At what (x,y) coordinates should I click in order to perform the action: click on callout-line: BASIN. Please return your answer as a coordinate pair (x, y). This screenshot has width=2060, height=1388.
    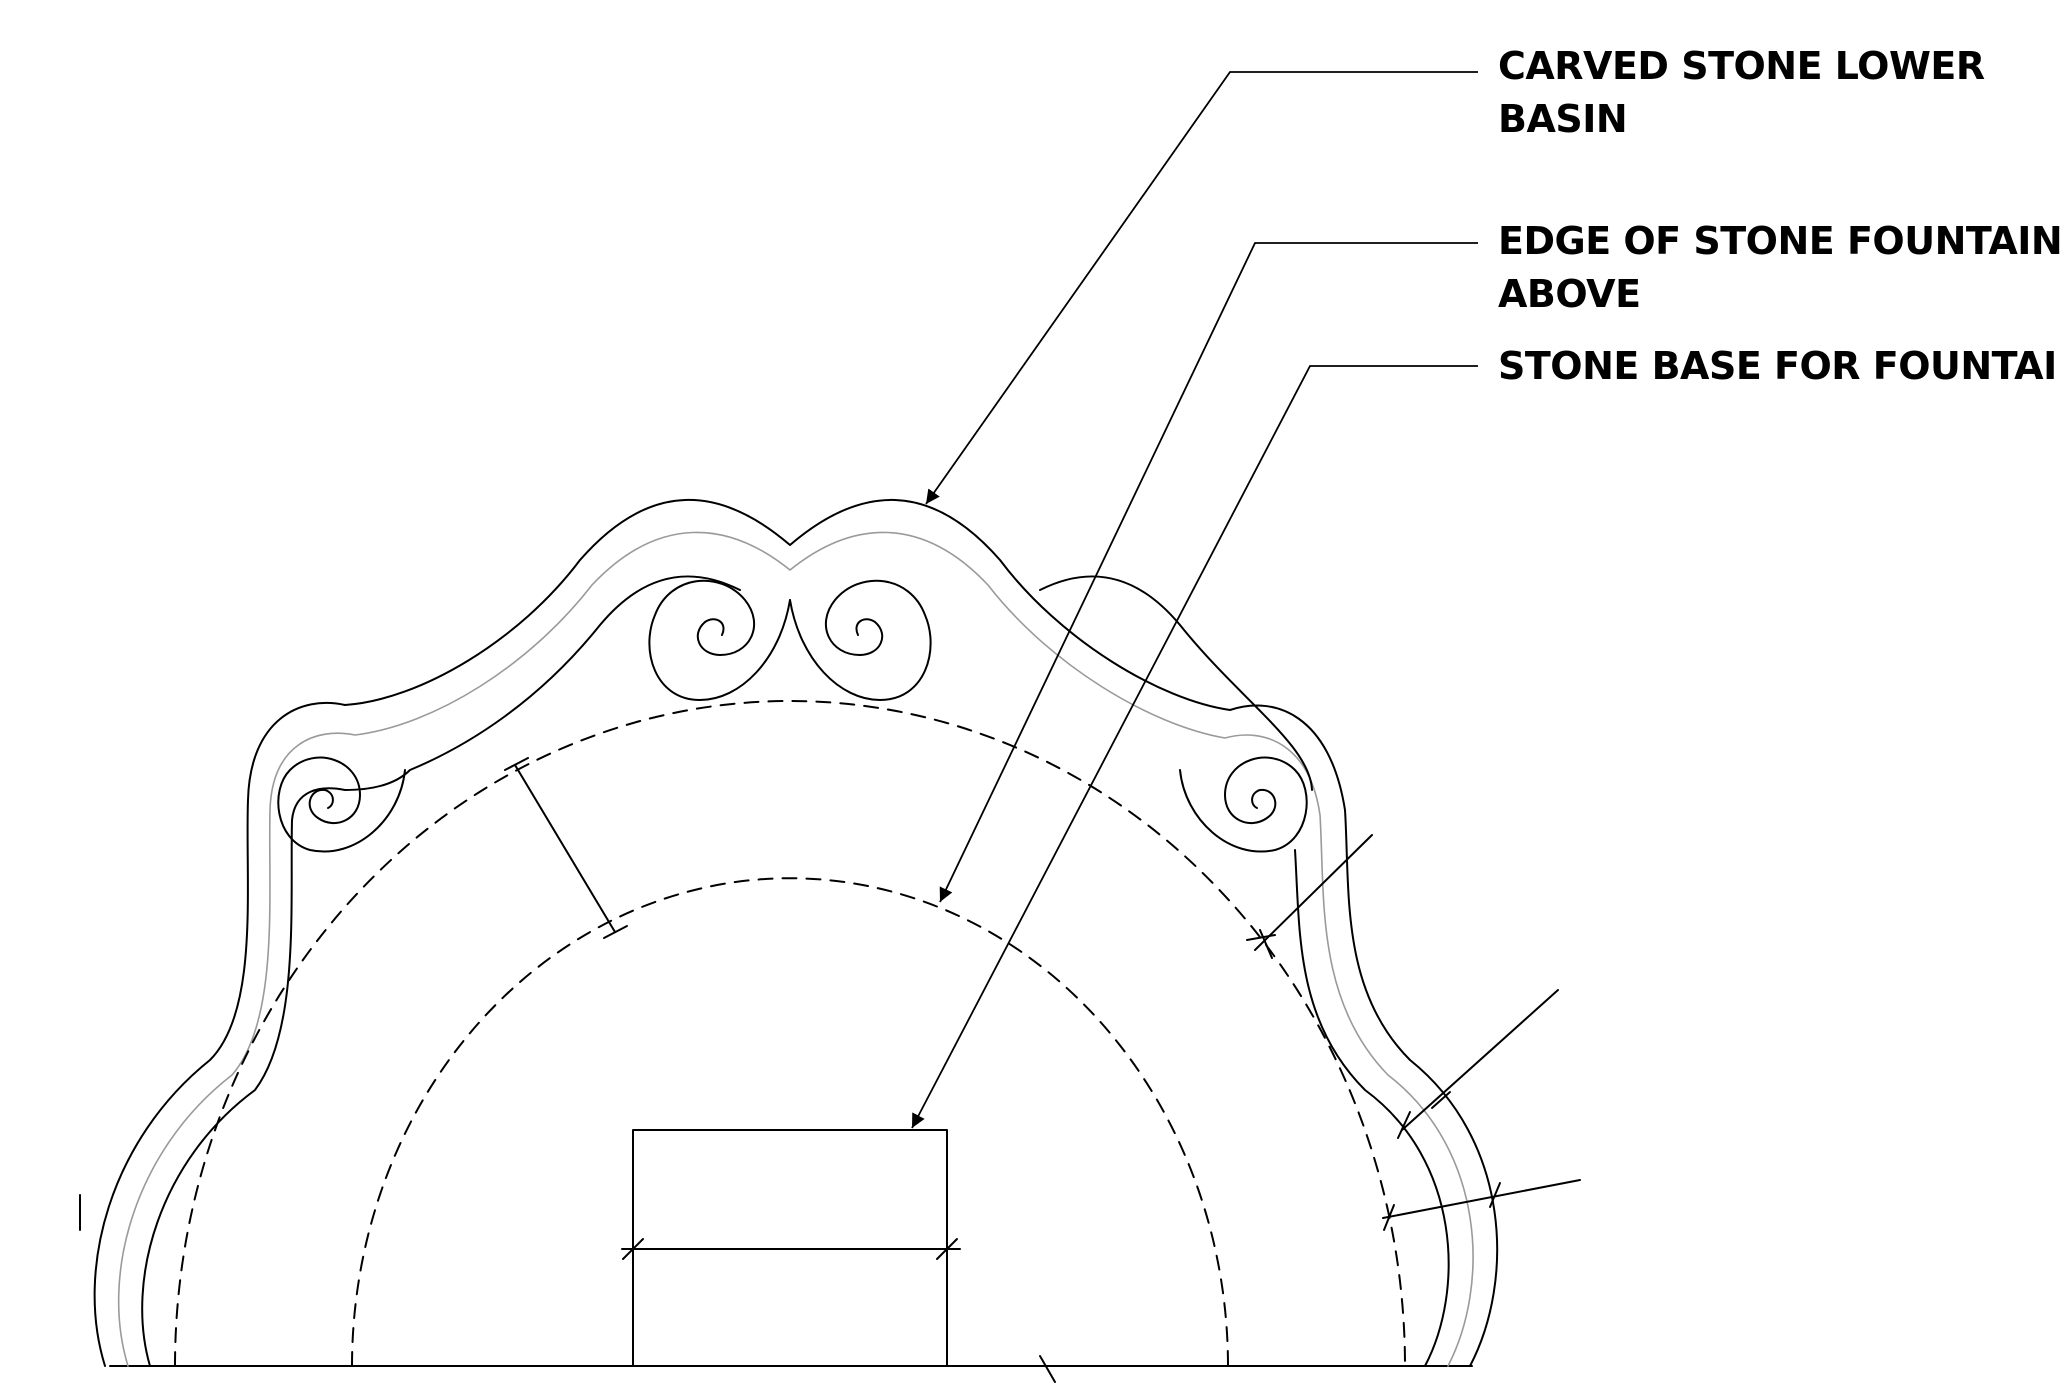
    Looking at the image, I should click on (1563, 119).